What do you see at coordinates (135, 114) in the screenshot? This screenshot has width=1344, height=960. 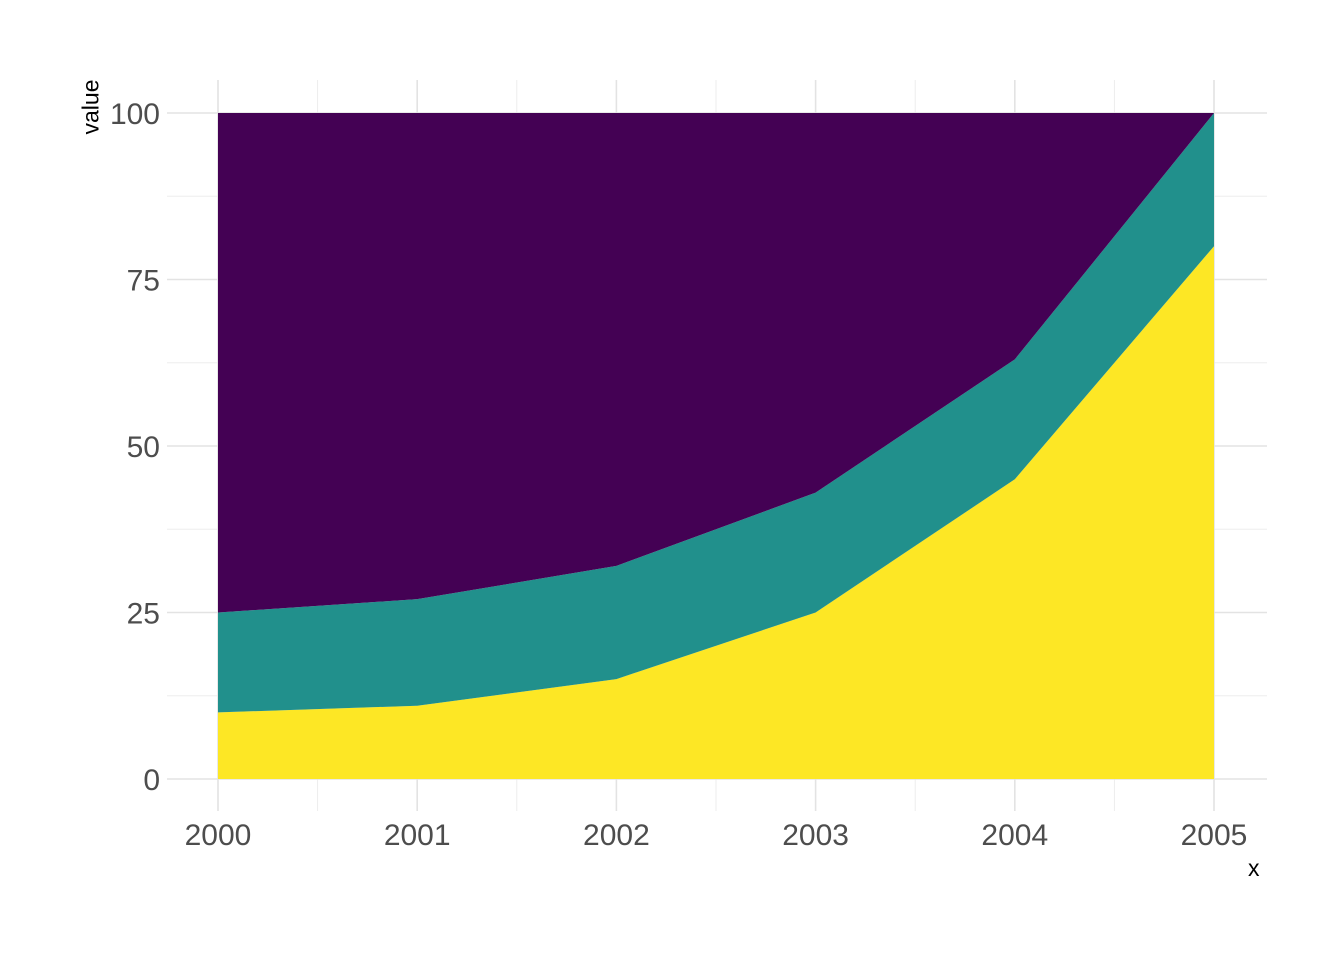 I see `y-tick-label: 100` at bounding box center [135, 114].